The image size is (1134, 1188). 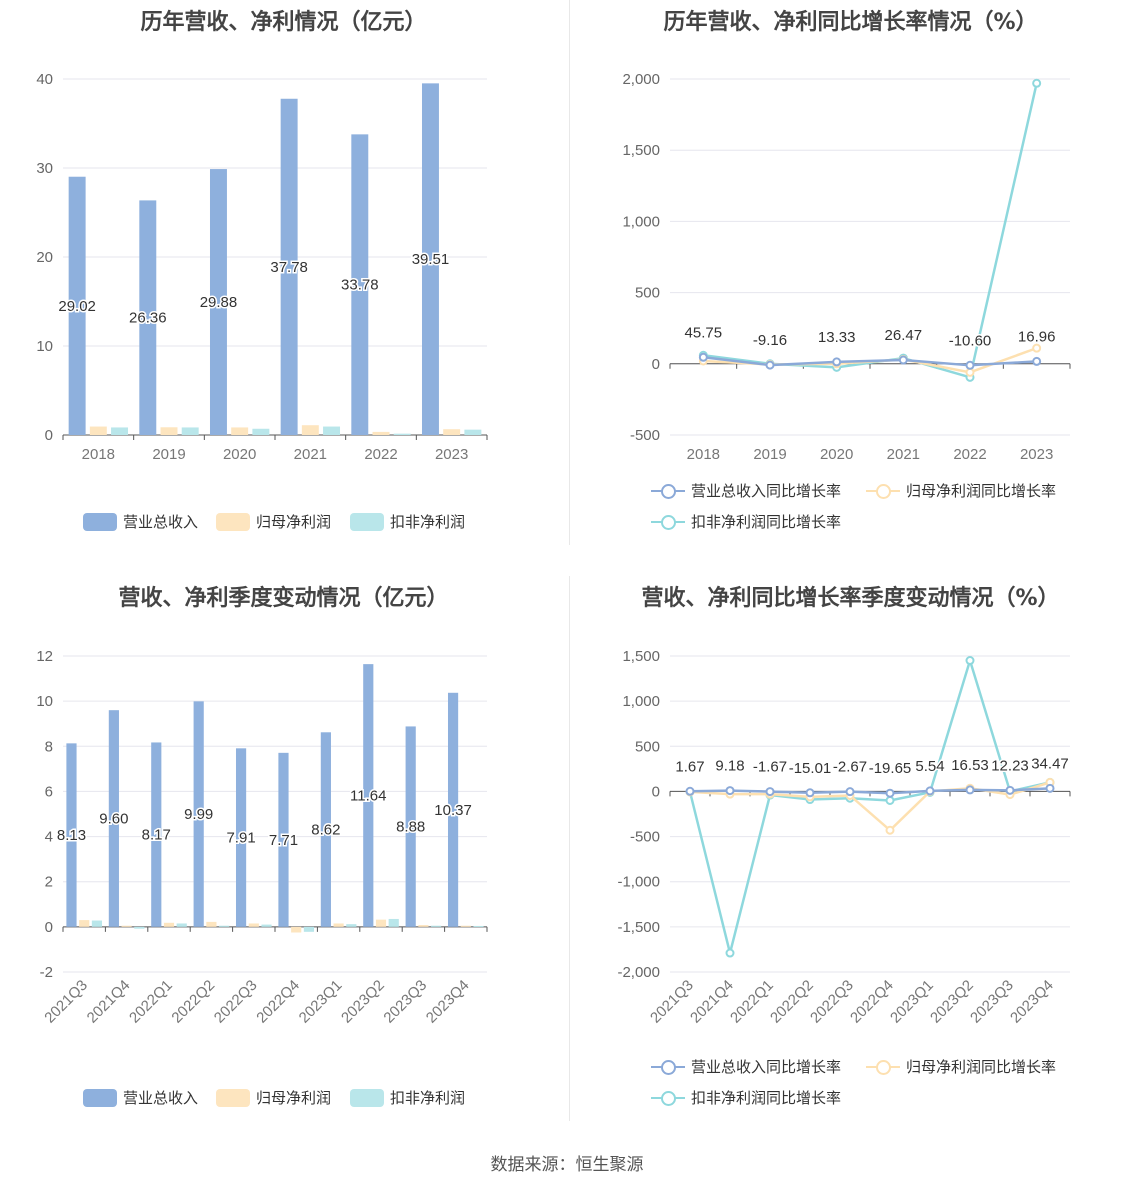 I want to click on x-tick-label: 2022Q3, so click(x=236, y=1002).